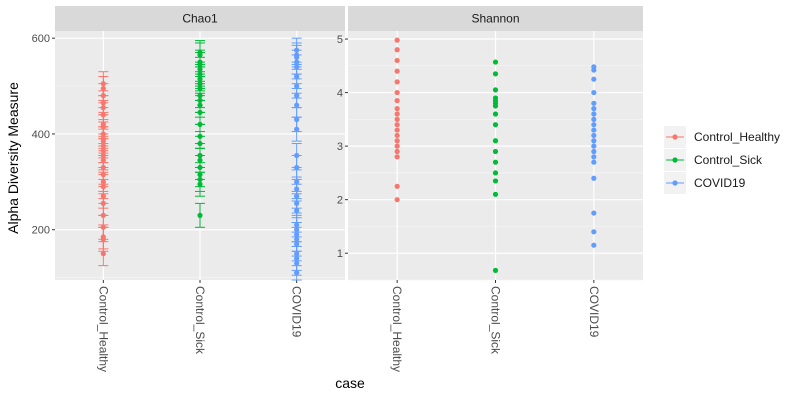 The width and height of the screenshot is (800, 405). I want to click on facet-title: Chao1, so click(200, 19).